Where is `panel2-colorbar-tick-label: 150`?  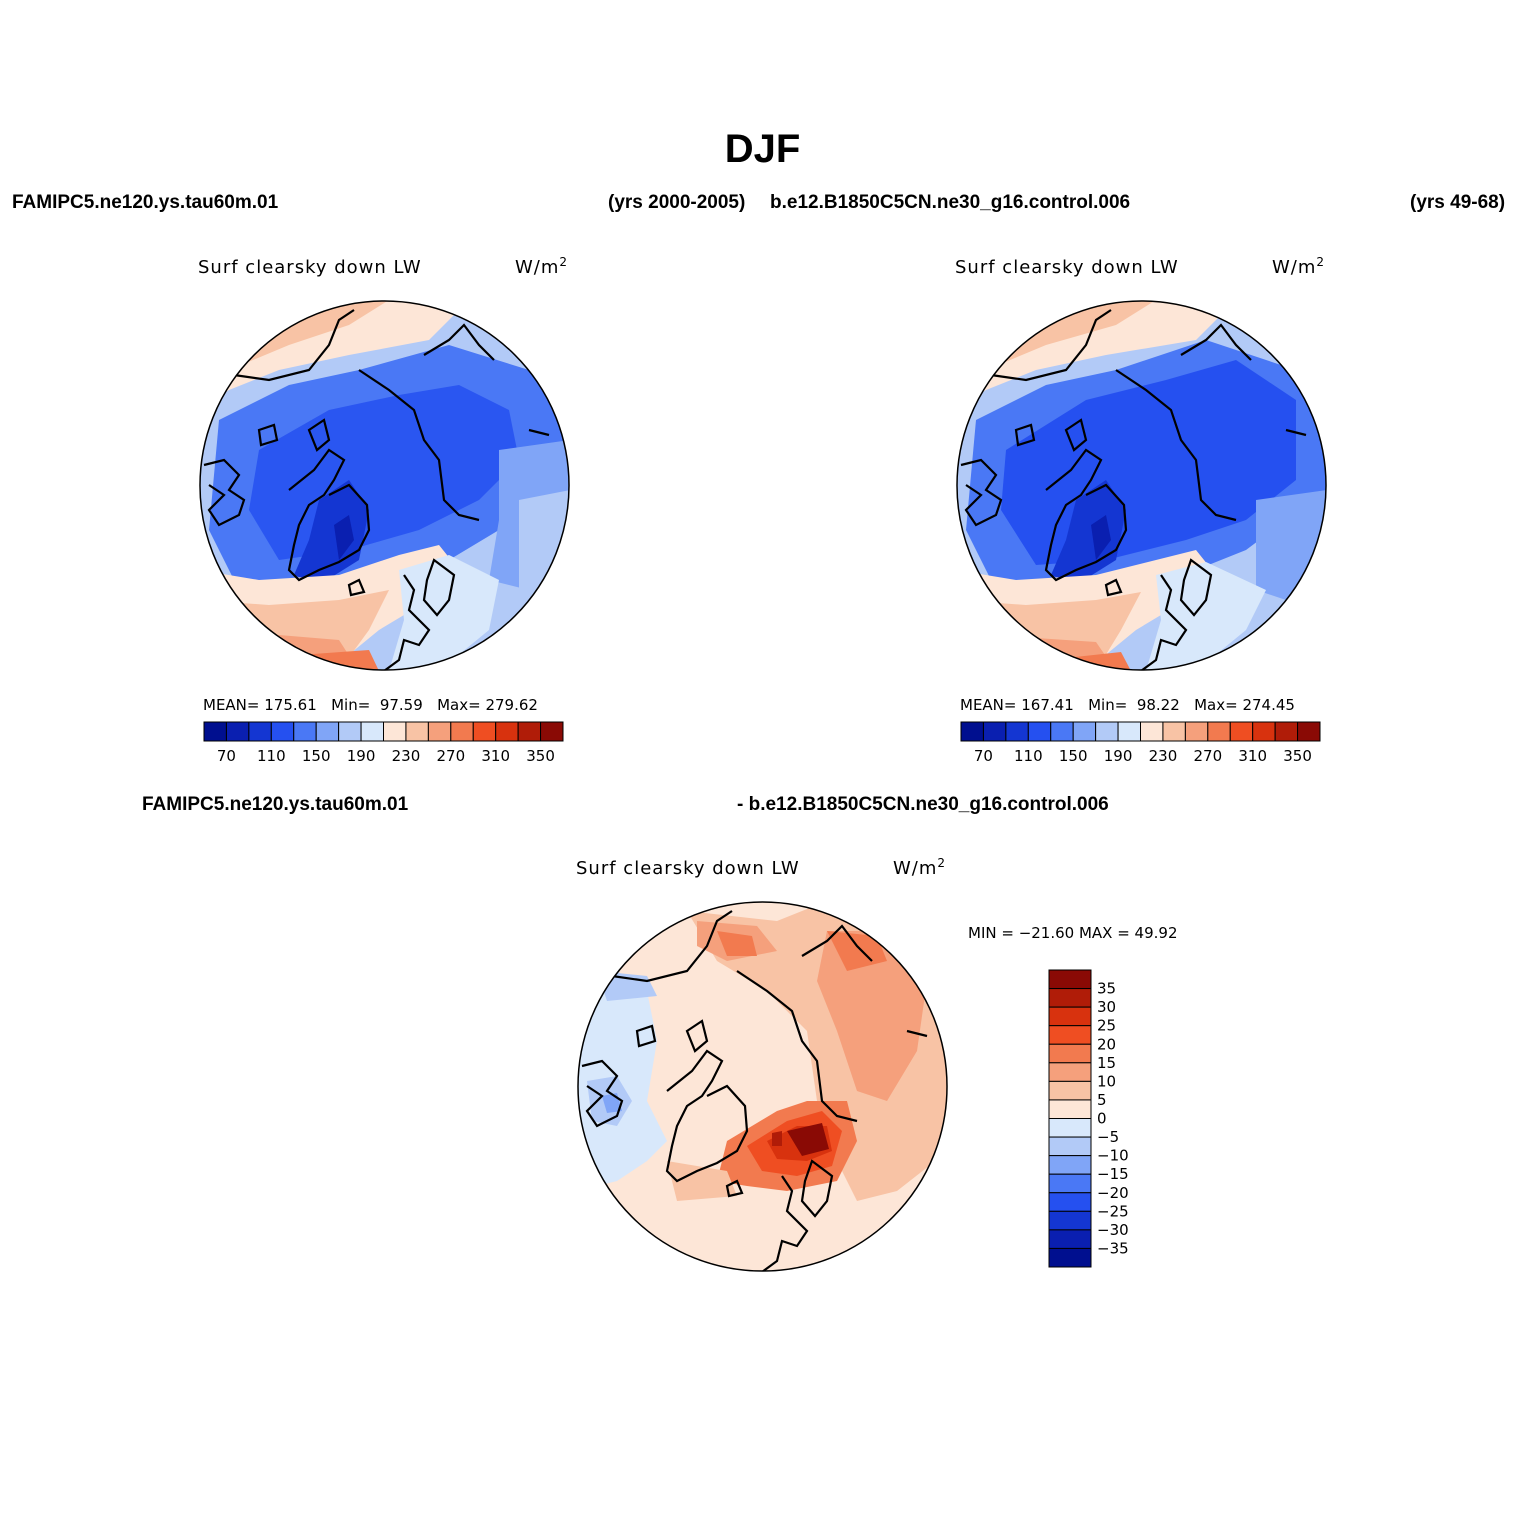
panel2-colorbar-tick-label: 150 is located at coordinates (1073, 756).